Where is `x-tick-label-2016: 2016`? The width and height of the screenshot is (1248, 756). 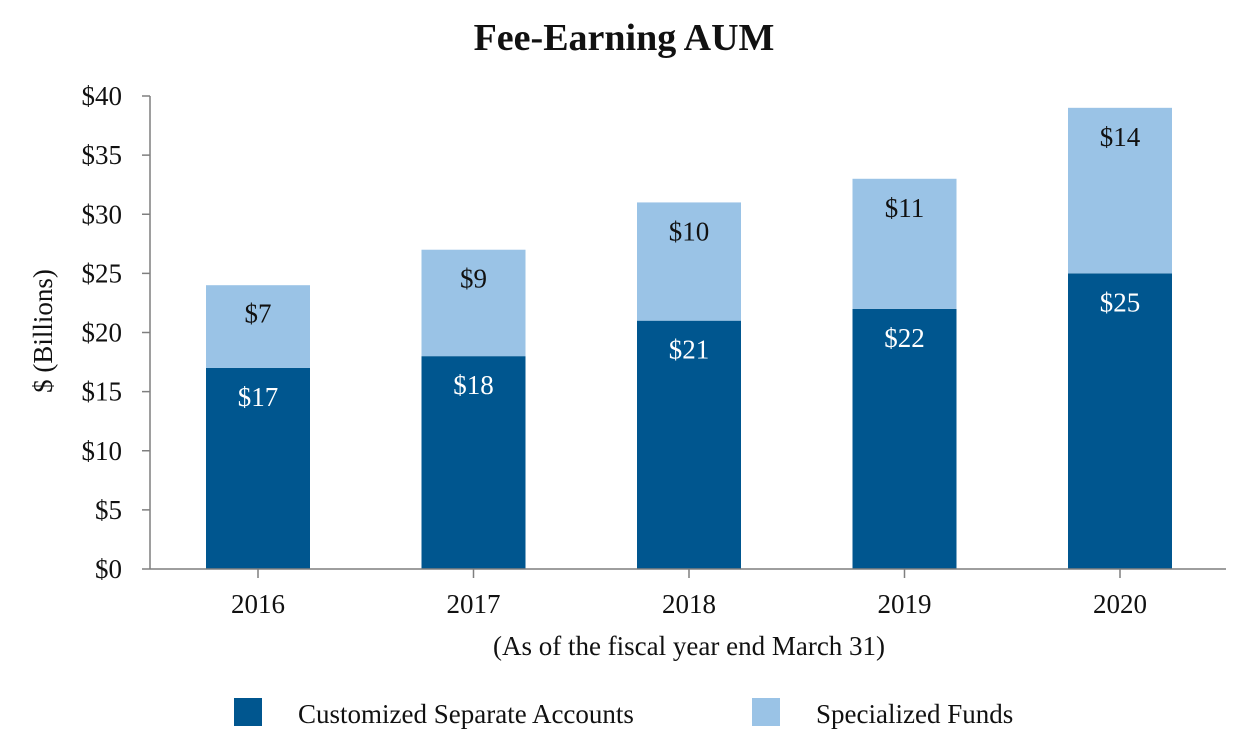 x-tick-label-2016: 2016 is located at coordinates (258, 604).